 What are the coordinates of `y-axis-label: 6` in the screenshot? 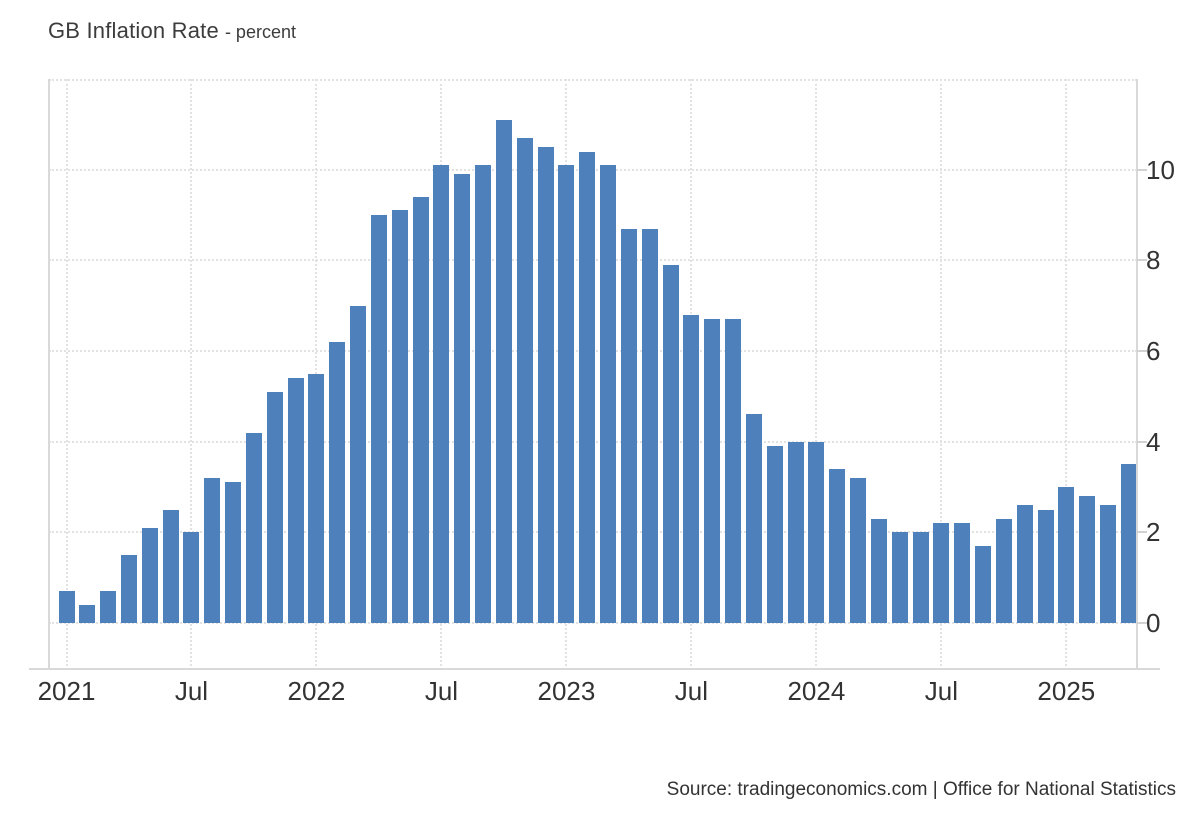 It's located at (1153, 351).